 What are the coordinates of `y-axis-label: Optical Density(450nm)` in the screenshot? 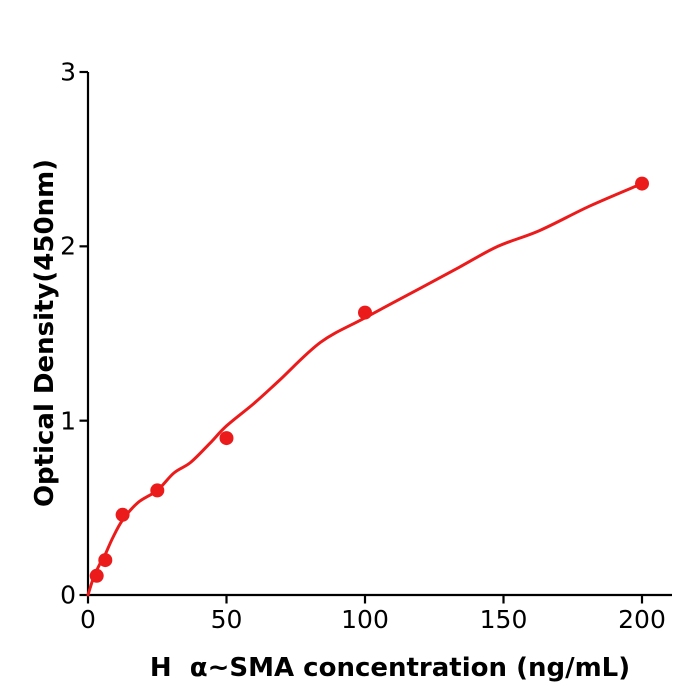 It's located at (45, 333).